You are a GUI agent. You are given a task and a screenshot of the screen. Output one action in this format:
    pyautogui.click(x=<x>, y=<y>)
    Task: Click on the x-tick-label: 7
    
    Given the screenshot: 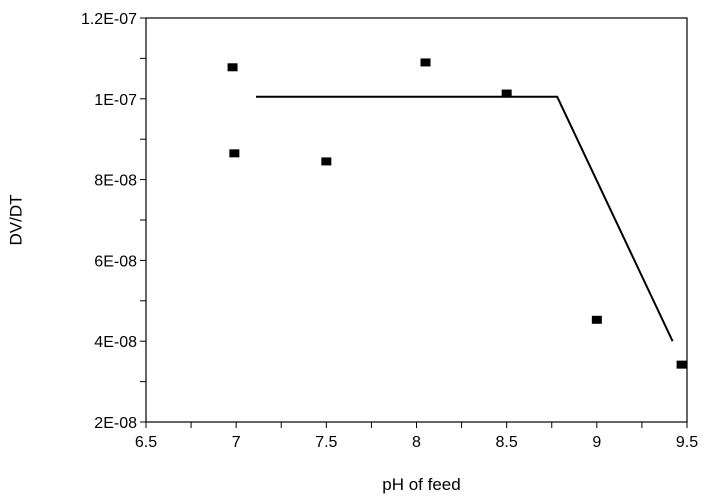 What is the action you would take?
    pyautogui.click(x=236, y=442)
    